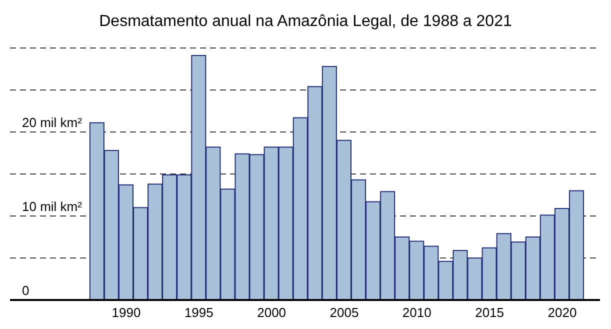  Describe the element at coordinates (271, 312) in the screenshot. I see `x-tick-label: 2000` at that location.